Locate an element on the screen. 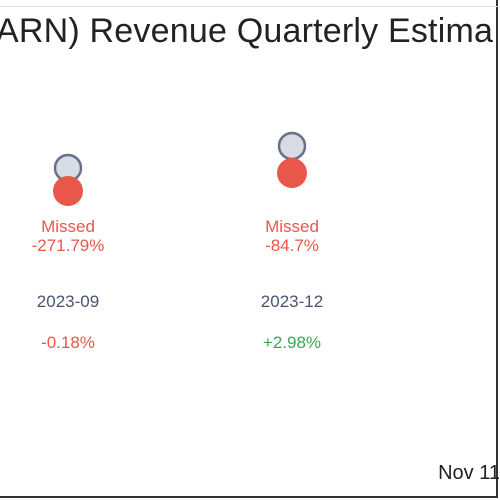 The height and width of the screenshot is (500, 500). estimate-marker is located at coordinates (292, 146).